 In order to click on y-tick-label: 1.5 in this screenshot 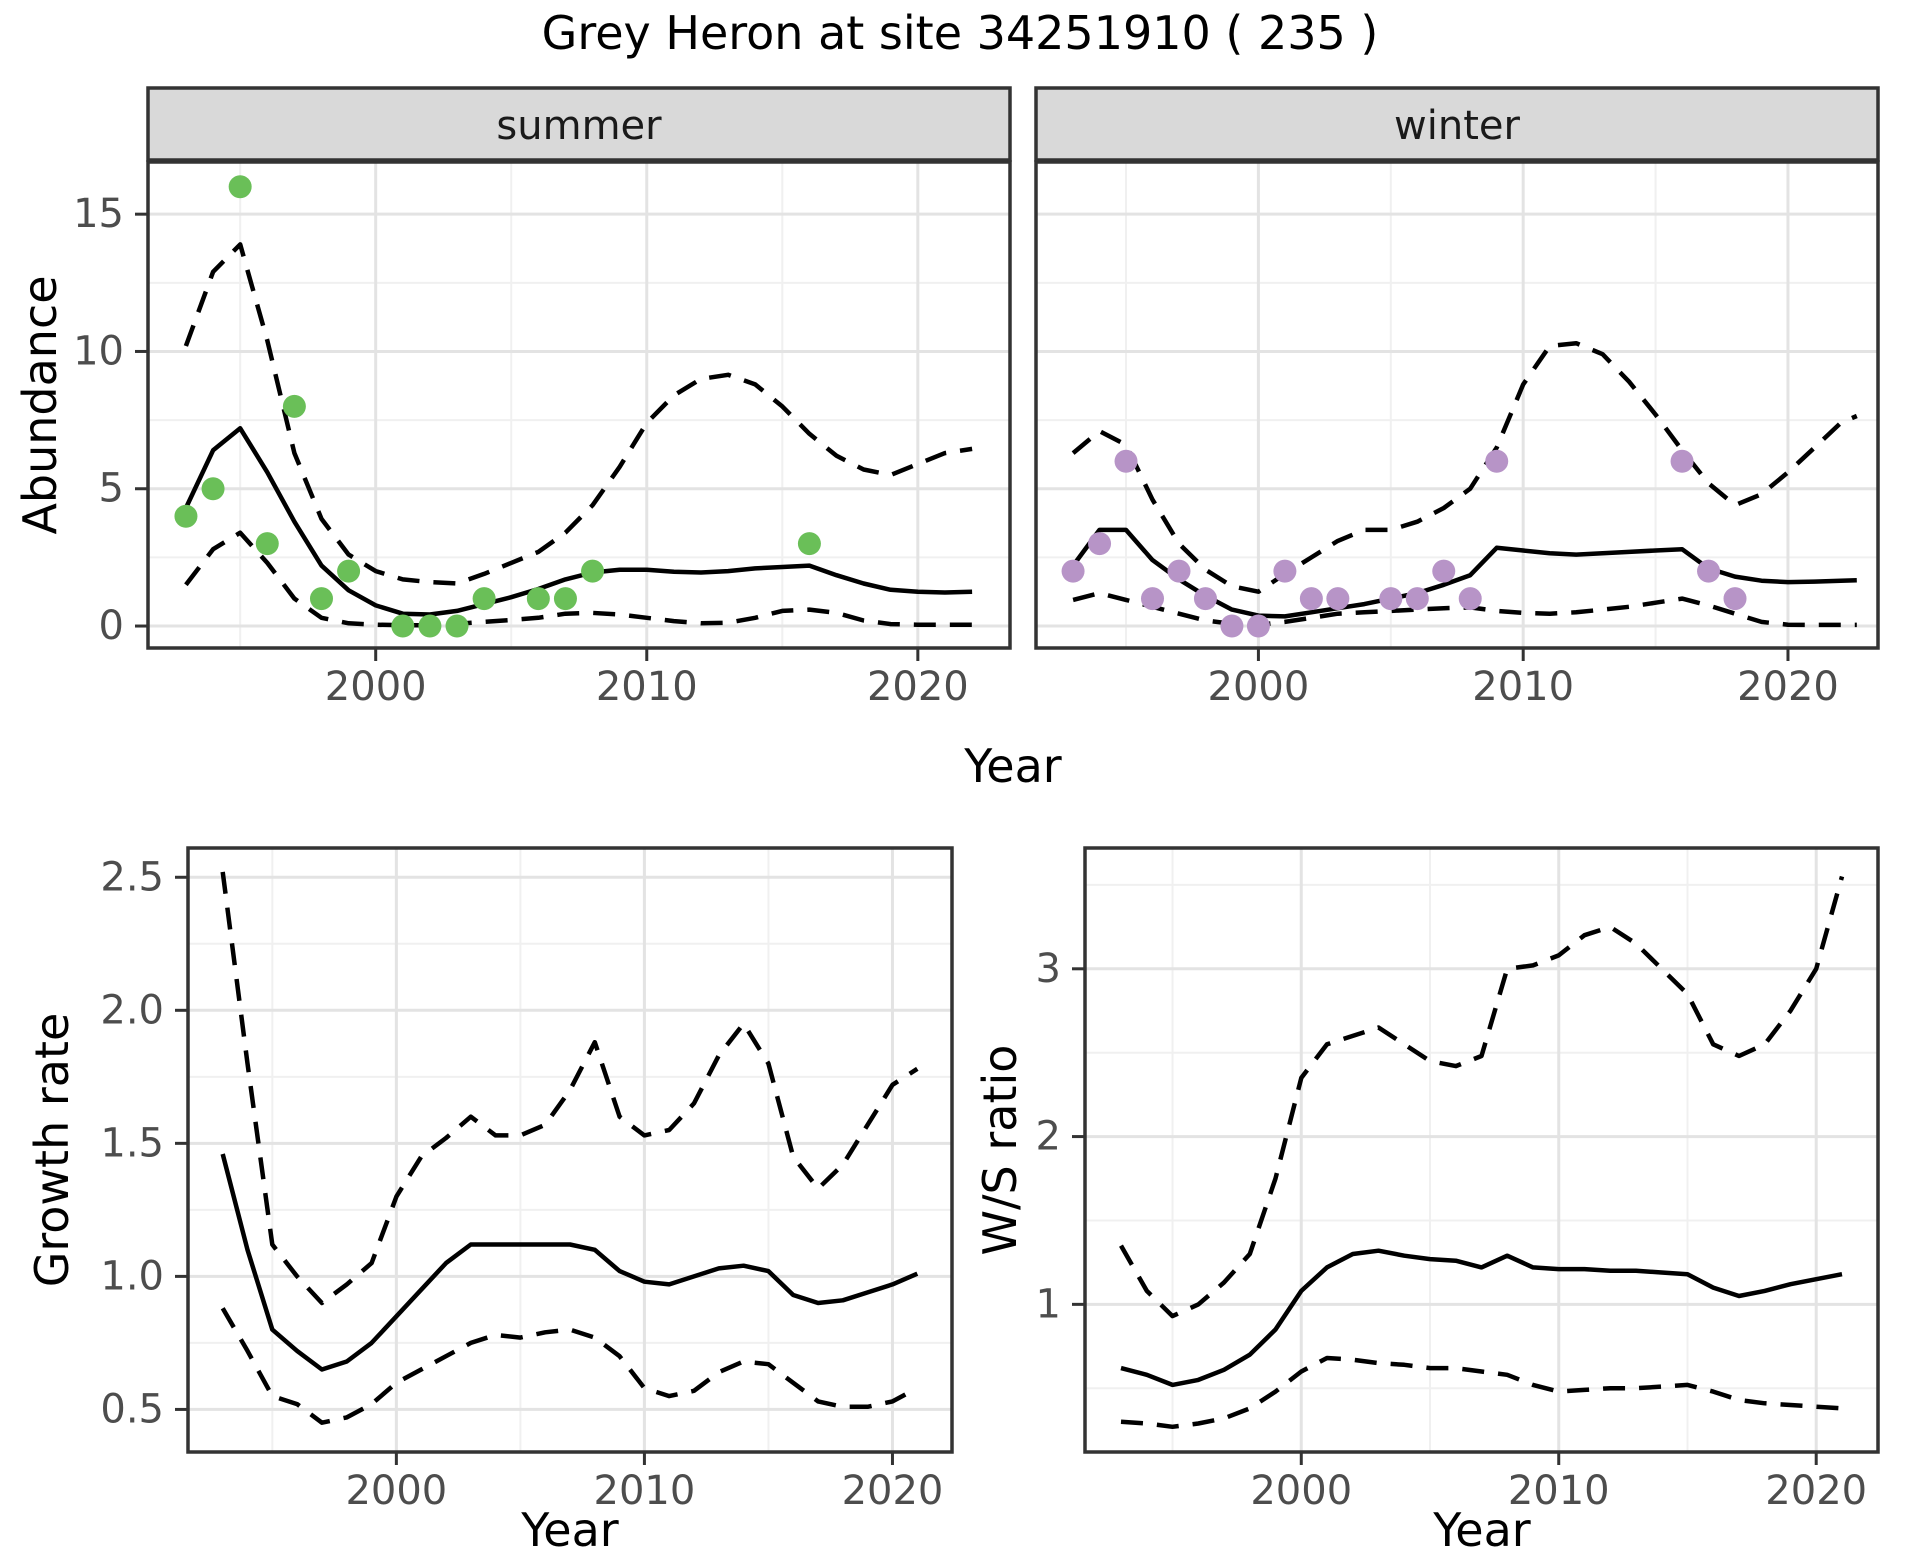, I will do `click(132, 1143)`.